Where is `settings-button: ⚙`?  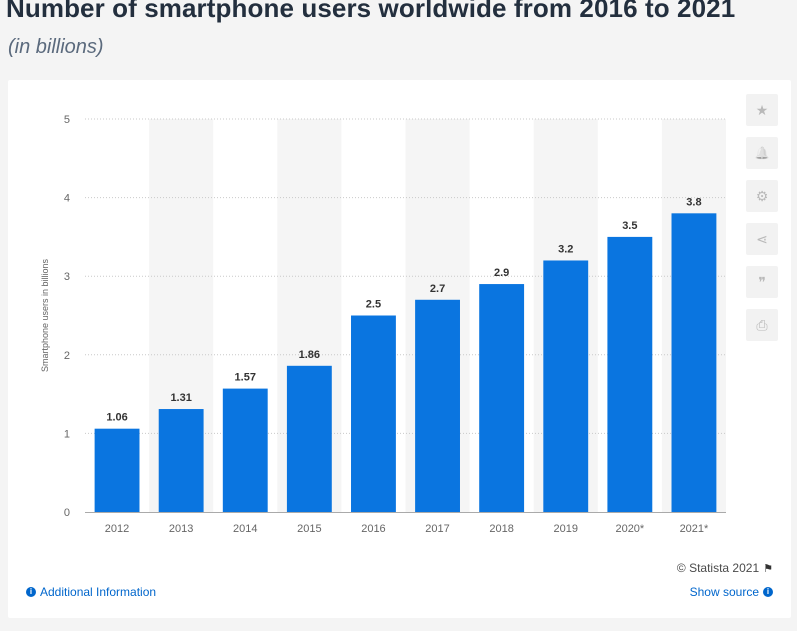
settings-button: ⚙ is located at coordinates (762, 196).